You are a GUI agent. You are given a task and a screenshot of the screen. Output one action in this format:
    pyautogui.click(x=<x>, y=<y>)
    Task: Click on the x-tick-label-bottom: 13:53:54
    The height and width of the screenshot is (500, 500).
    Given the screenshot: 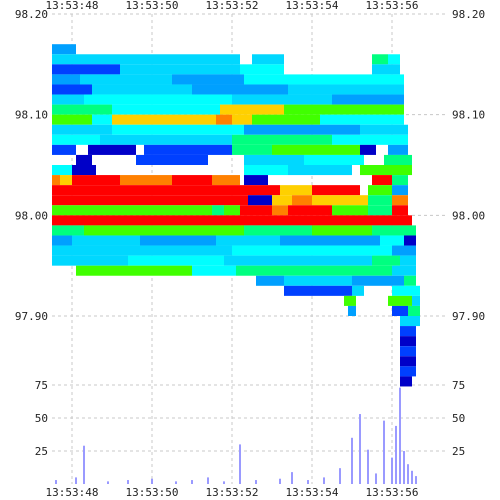 What is the action you would take?
    pyautogui.click(x=312, y=492)
    